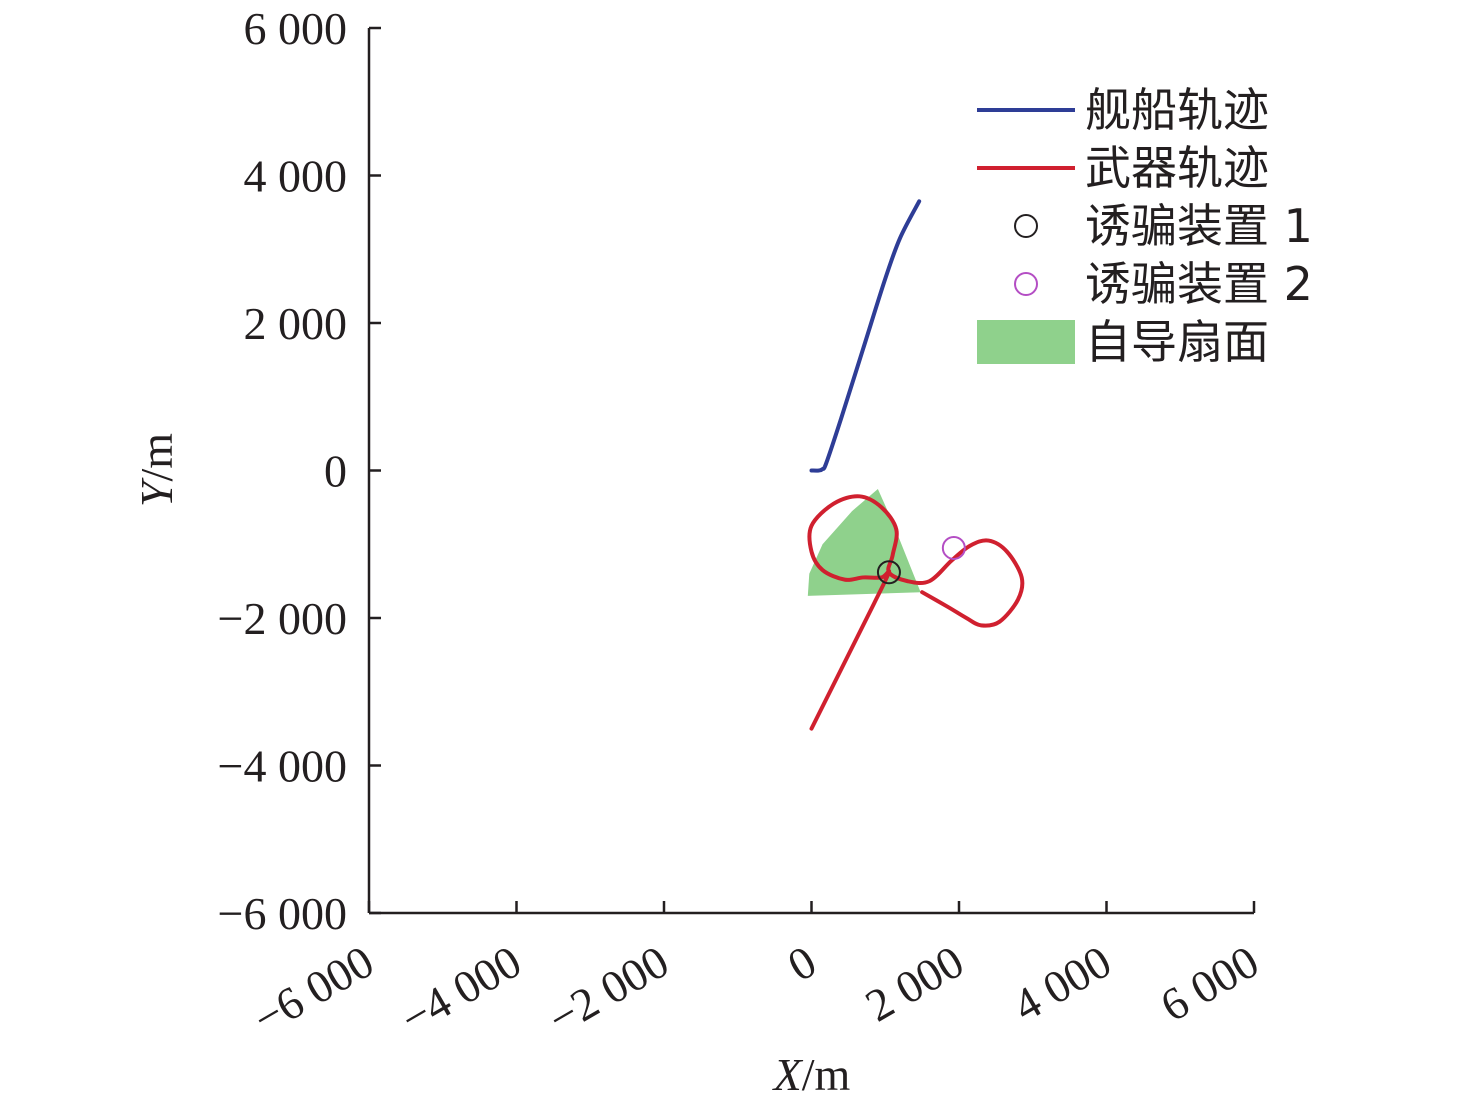  Describe the element at coordinates (1209, 983) in the screenshot. I see `x-tick-label: 6 000` at that location.